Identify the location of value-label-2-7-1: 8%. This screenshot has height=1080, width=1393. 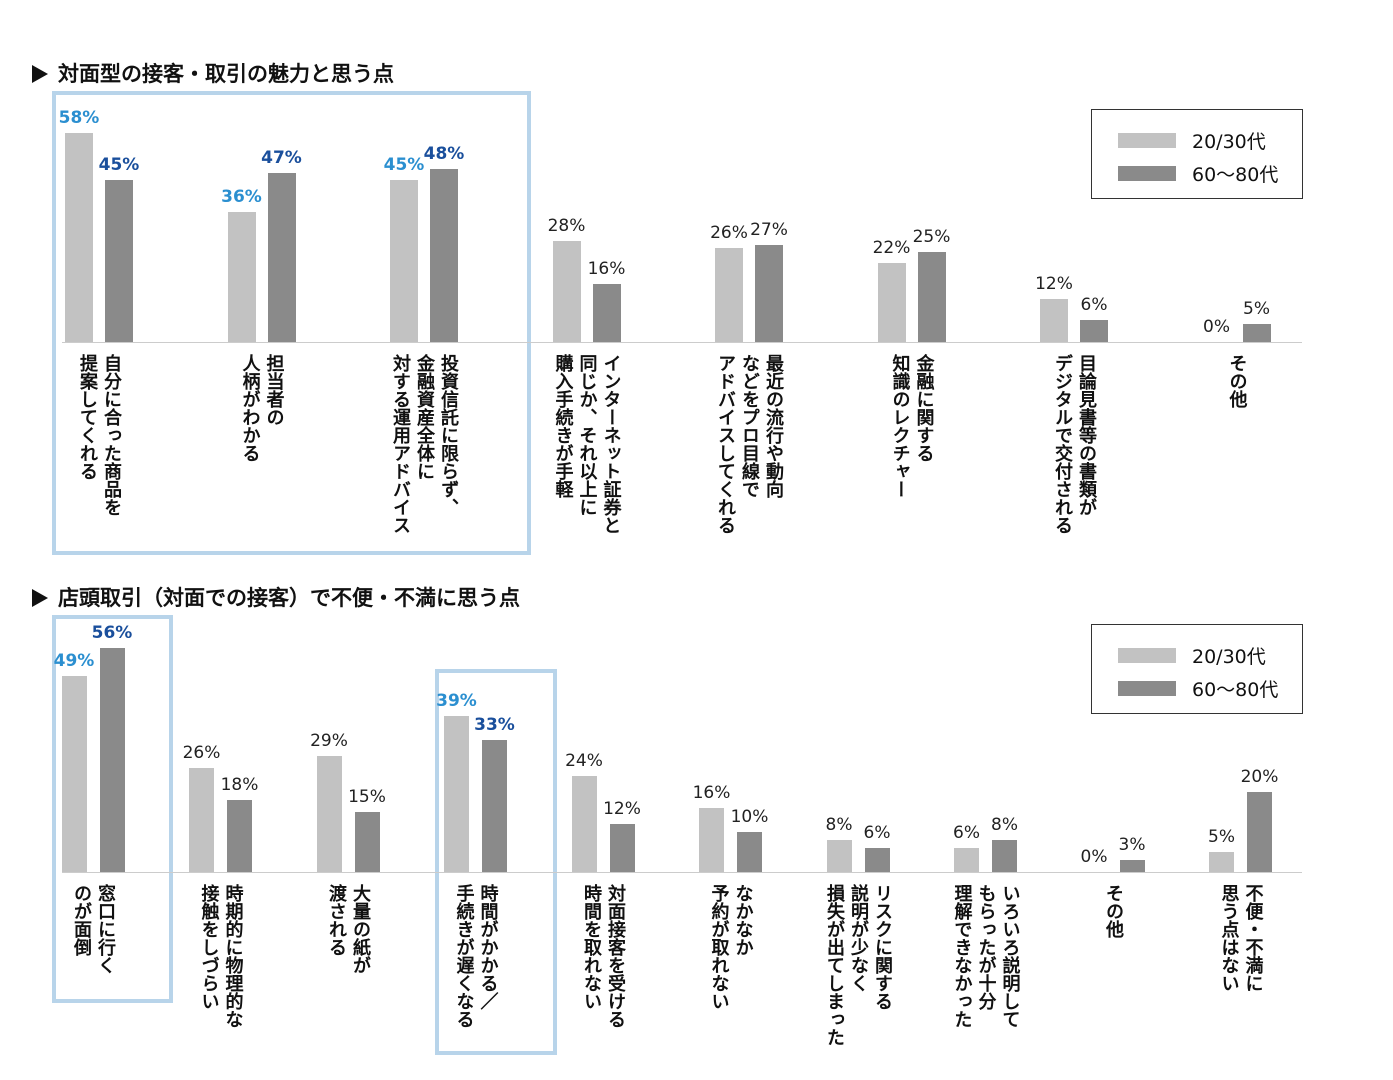
(1004, 825).